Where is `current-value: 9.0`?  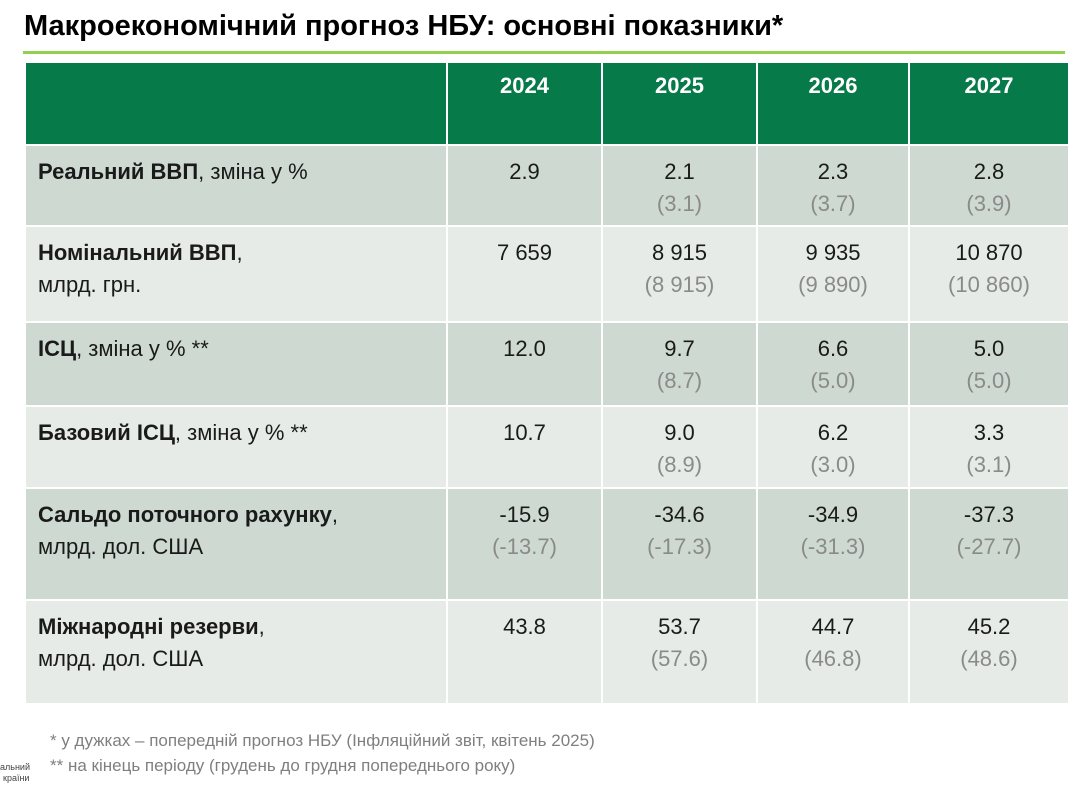 current-value: 9.0 is located at coordinates (679, 432).